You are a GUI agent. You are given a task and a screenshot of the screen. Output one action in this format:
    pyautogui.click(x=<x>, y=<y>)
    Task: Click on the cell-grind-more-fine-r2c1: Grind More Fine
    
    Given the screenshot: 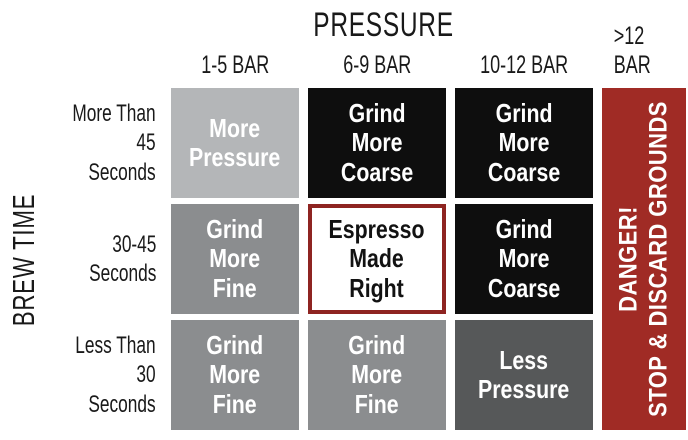 What is the action you would take?
    pyautogui.click(x=235, y=259)
    